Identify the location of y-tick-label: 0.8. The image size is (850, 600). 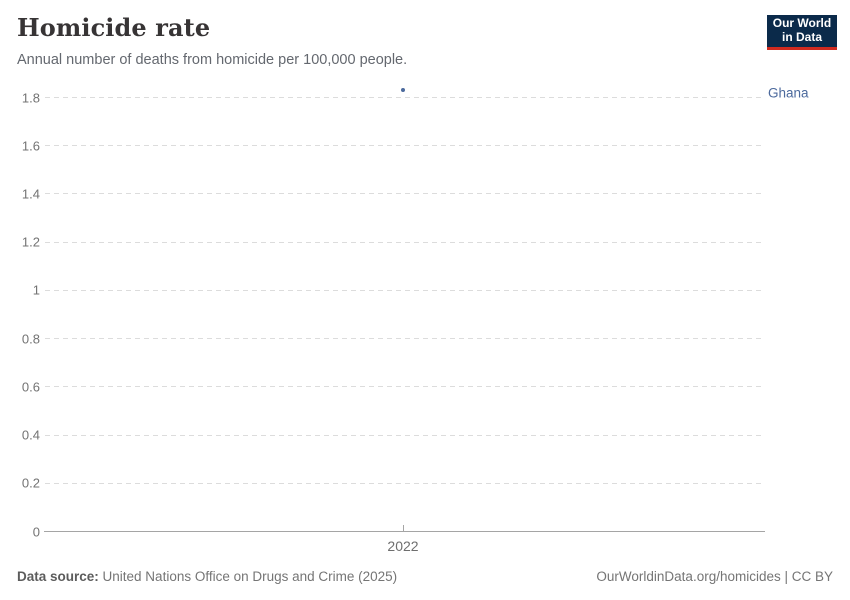
(30, 339).